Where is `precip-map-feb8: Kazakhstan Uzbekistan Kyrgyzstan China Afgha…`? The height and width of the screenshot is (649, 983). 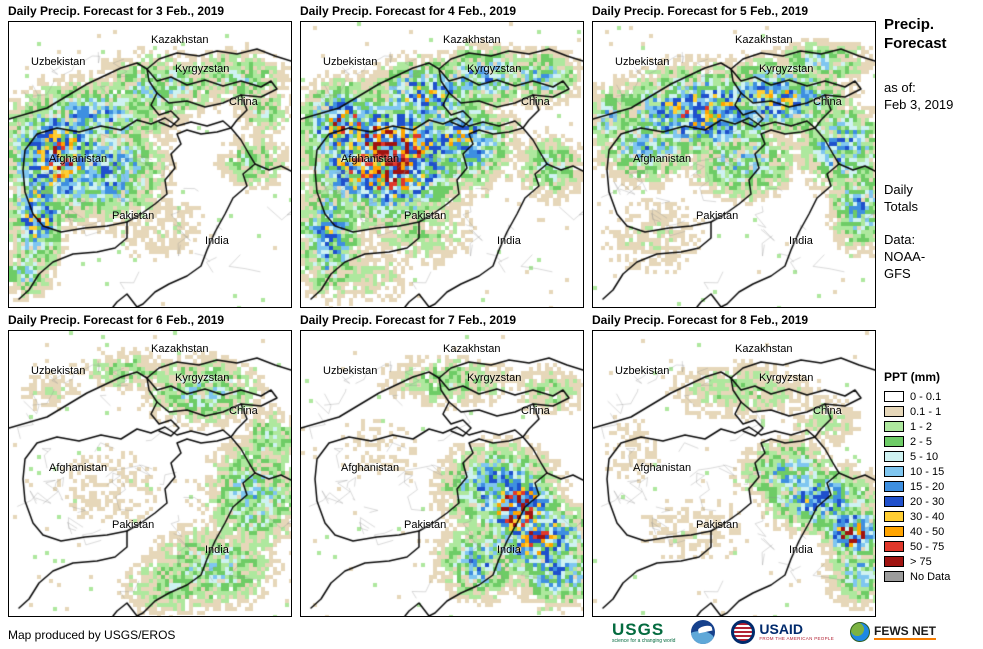 precip-map-feb8: Kazakhstan Uzbekistan Kyrgyzstan China Afgha… is located at coordinates (734, 473).